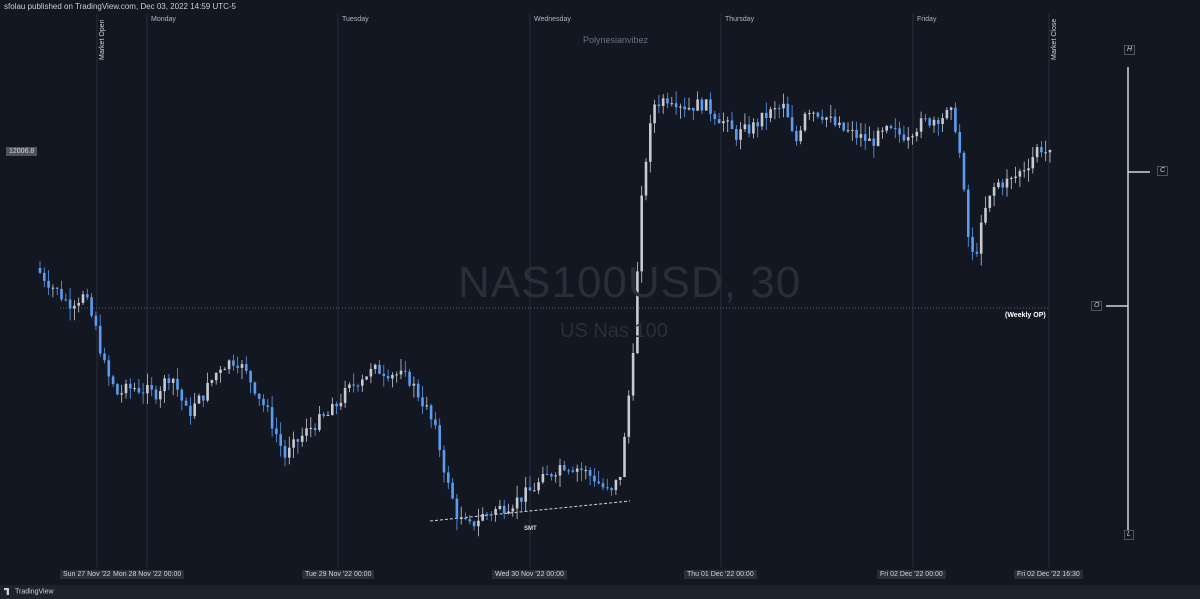  What do you see at coordinates (355, 19) in the screenshot?
I see `day-label-tuesday: Tuesday` at bounding box center [355, 19].